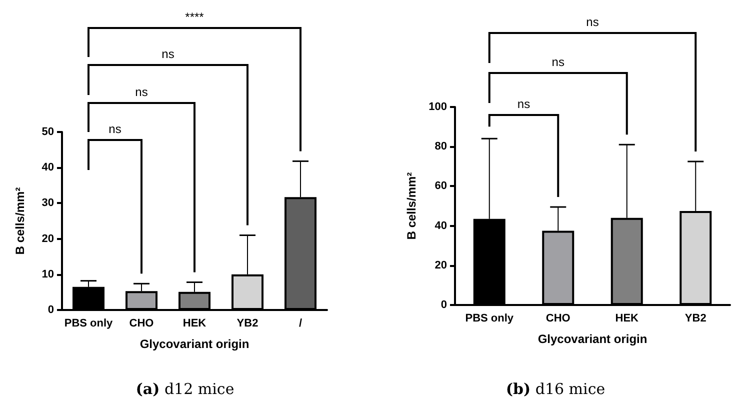 Image resolution: width=741 pixels, height=414 pixels. Describe the element at coordinates (437, 107) in the screenshot. I see `y-tick-label: 100` at that location.